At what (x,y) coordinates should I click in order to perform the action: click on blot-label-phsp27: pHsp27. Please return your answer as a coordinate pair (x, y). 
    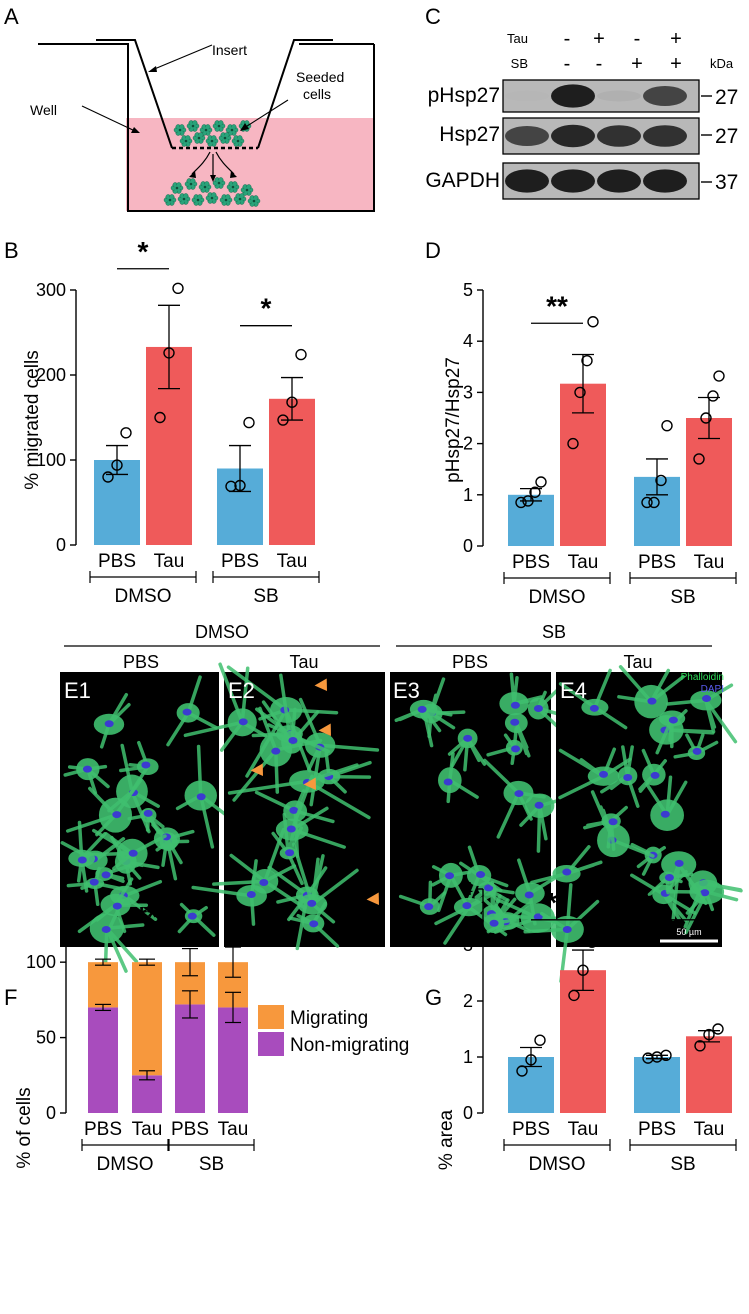
    Looking at the image, I should click on (464, 95).